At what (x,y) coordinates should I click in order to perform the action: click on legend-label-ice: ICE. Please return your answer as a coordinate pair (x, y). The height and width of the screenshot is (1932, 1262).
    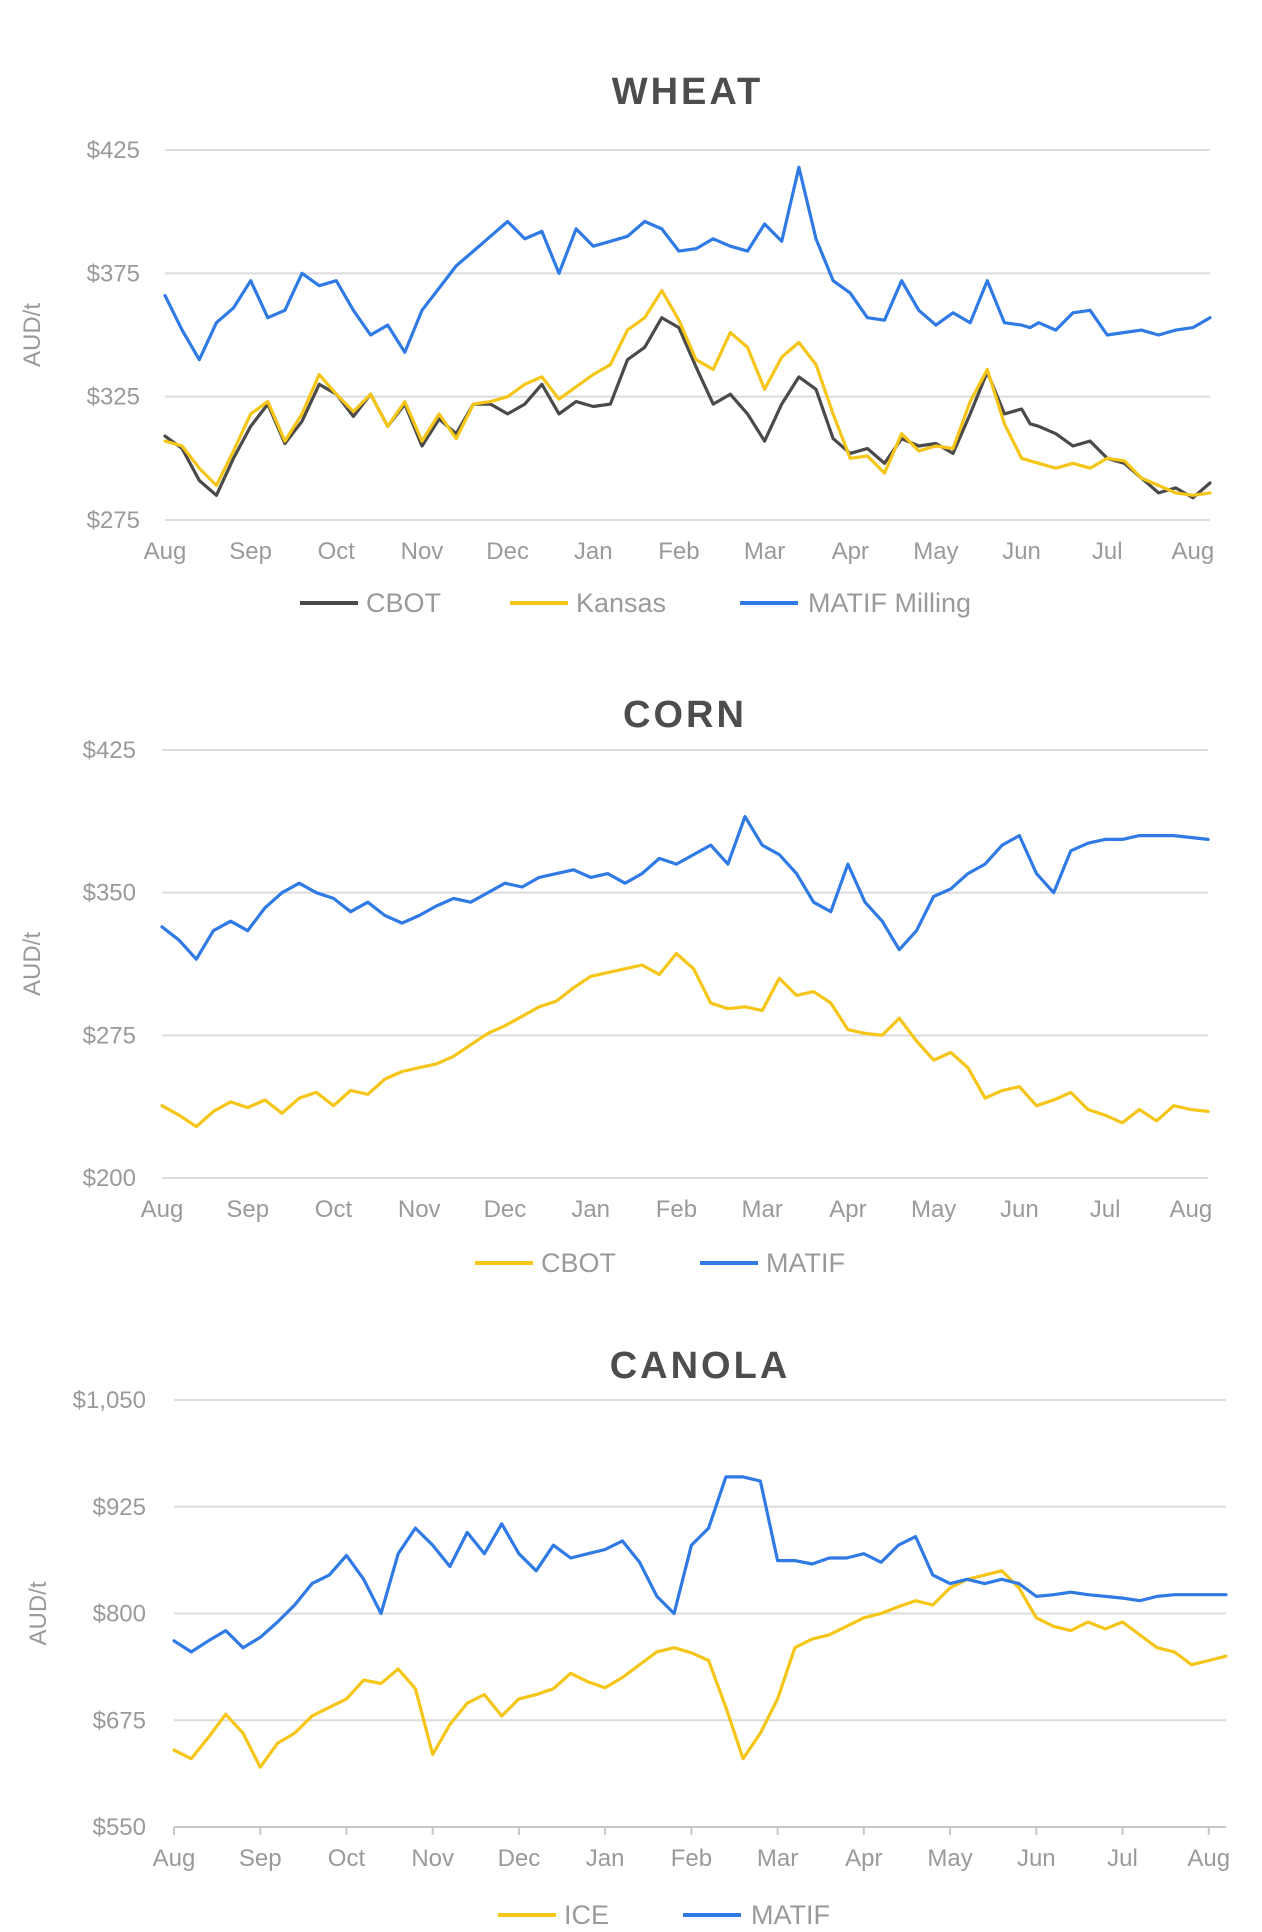
    Looking at the image, I should click on (586, 1915).